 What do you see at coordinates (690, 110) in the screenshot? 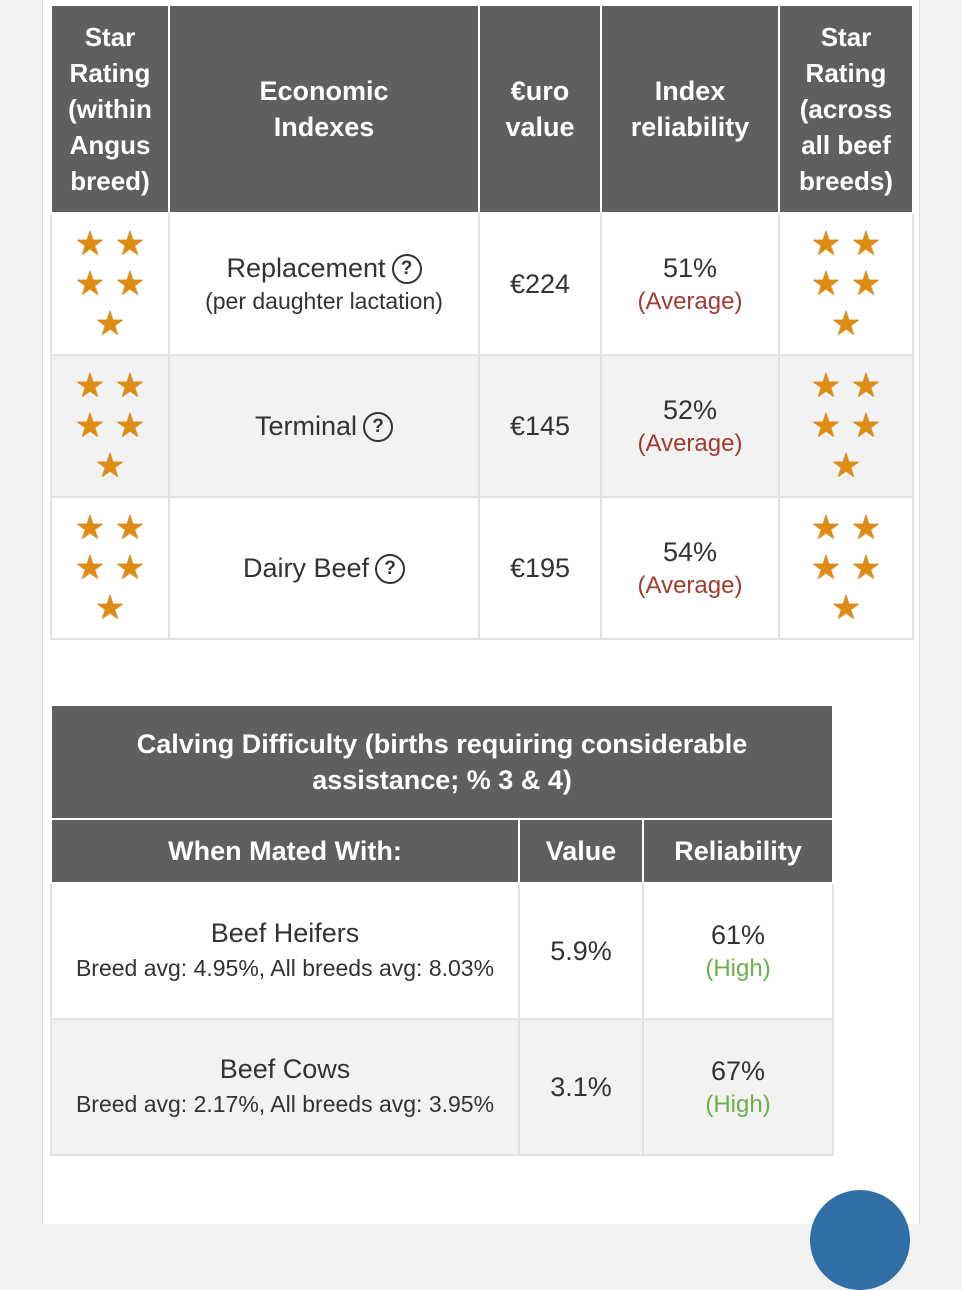
I see `header-index-reliability: Index reliability` at bounding box center [690, 110].